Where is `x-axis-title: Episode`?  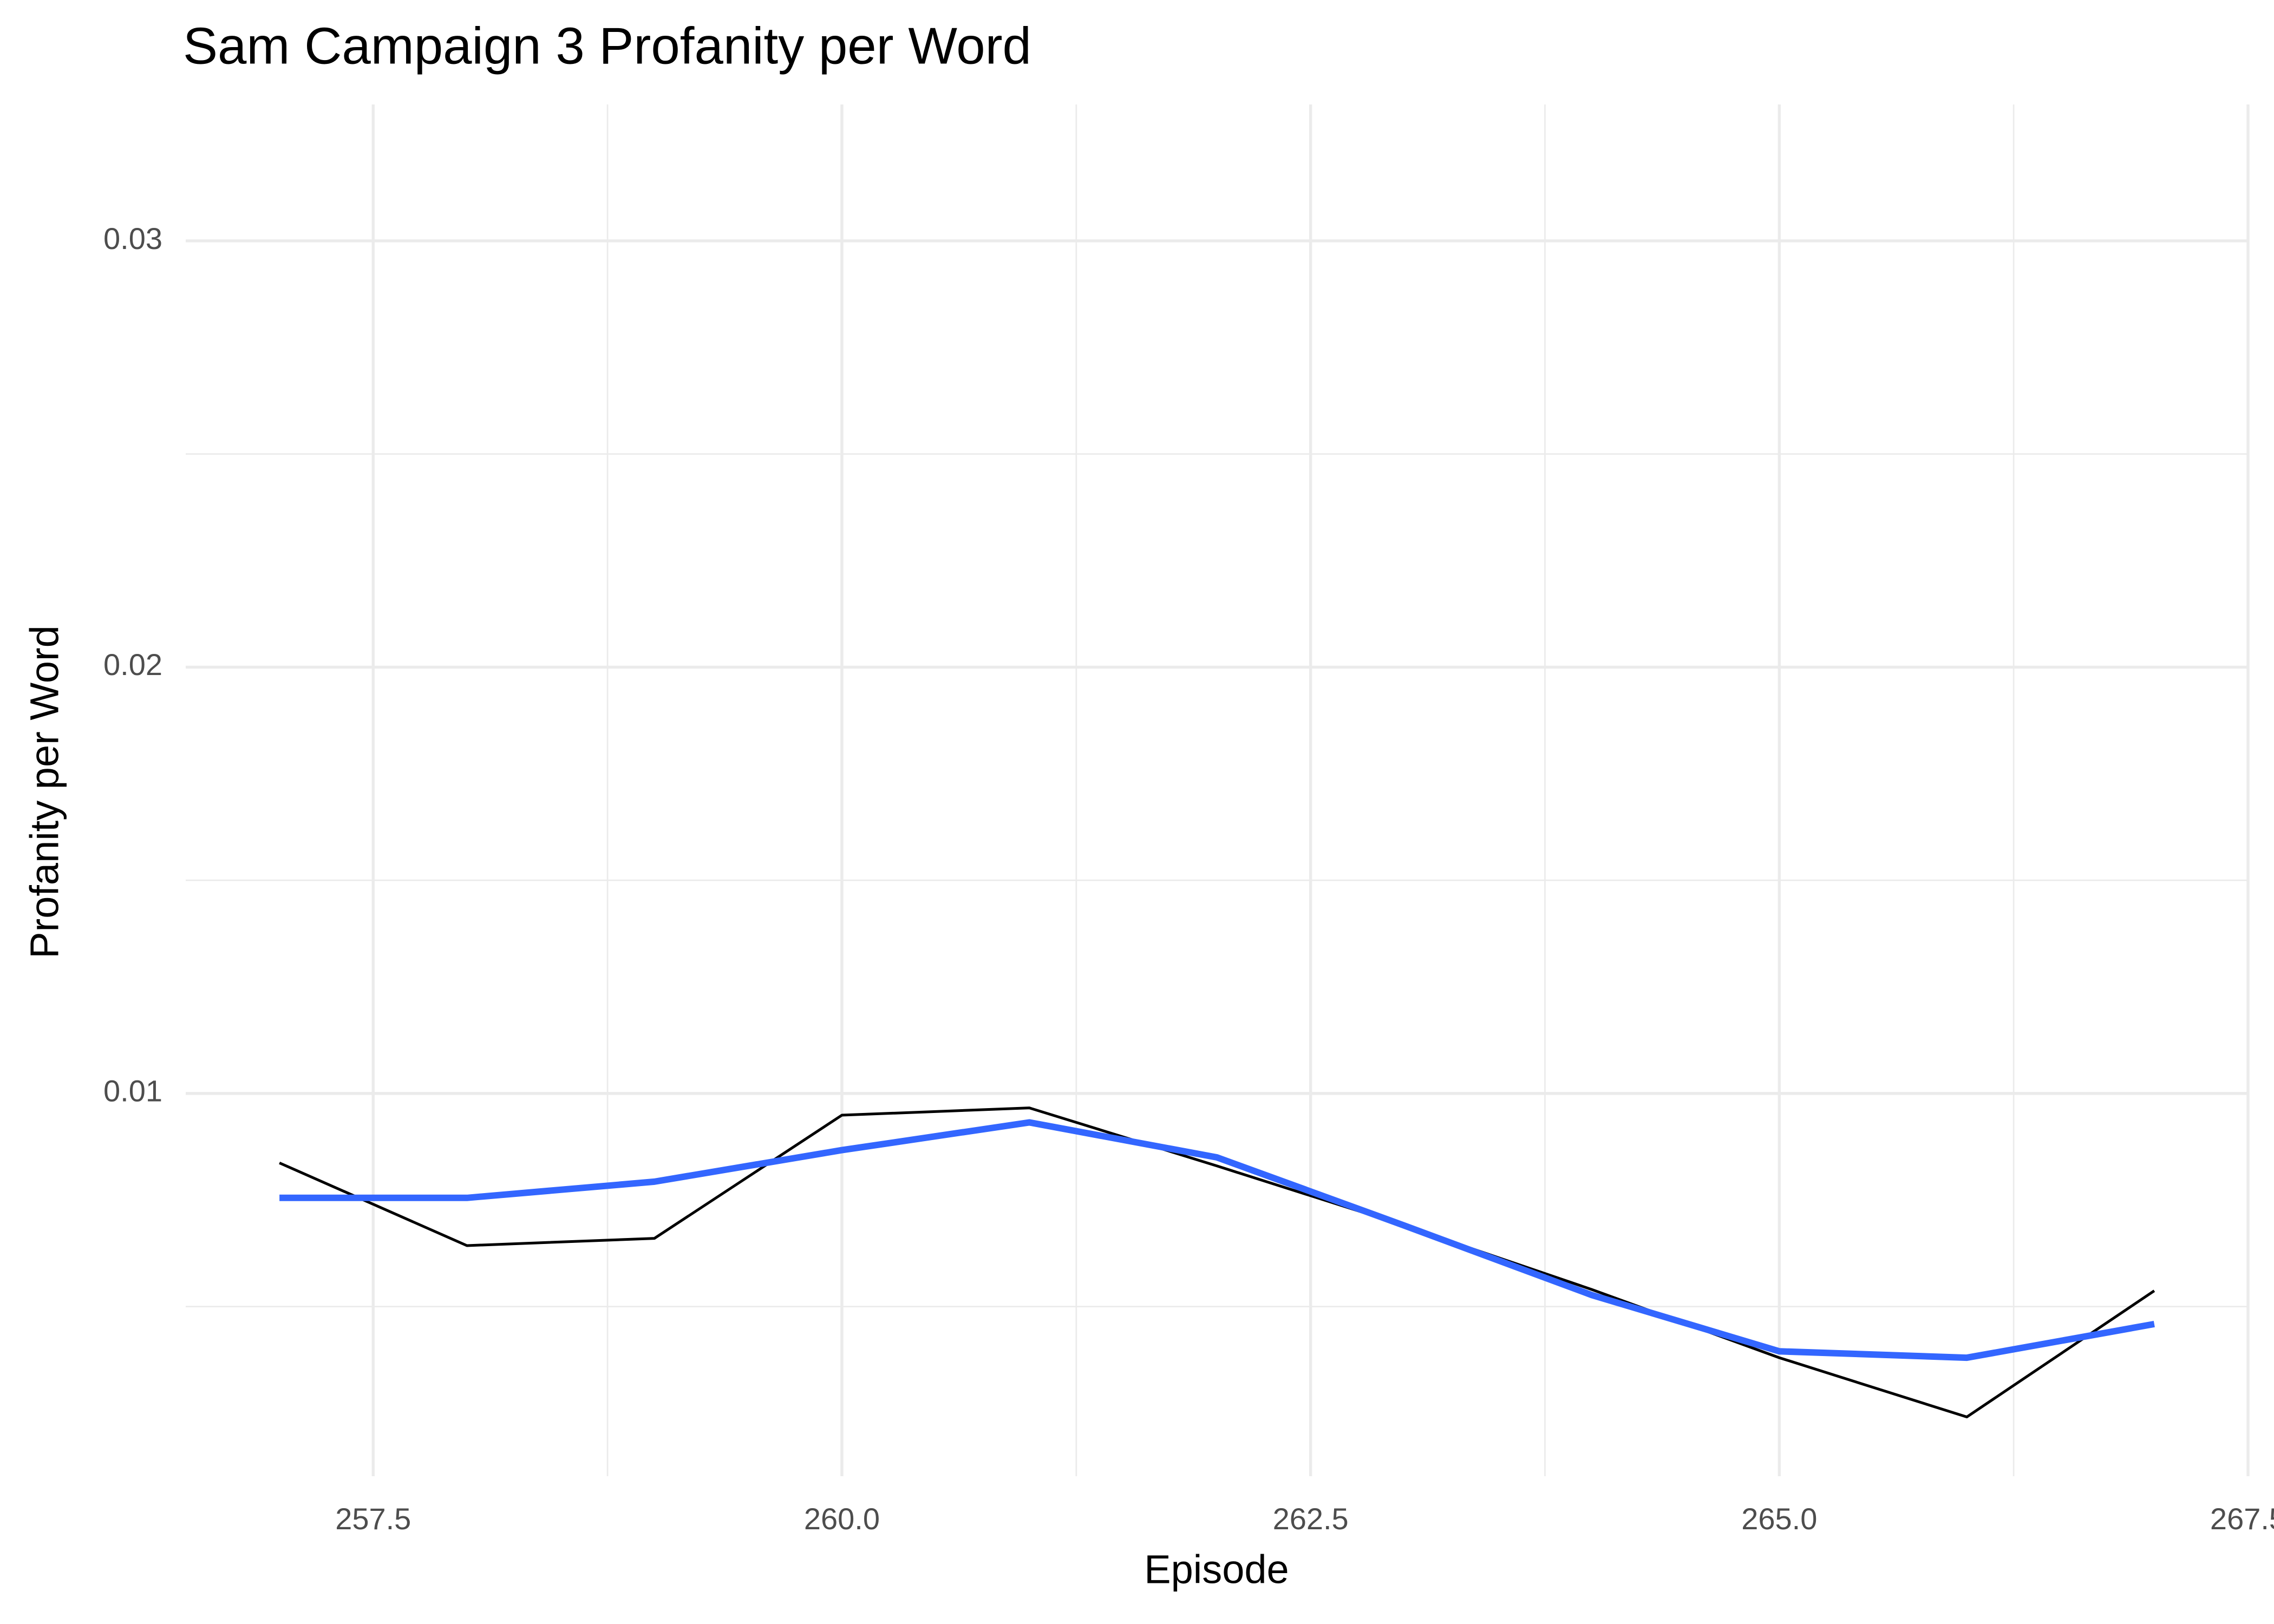
x-axis-title: Episode is located at coordinates (1216, 1569).